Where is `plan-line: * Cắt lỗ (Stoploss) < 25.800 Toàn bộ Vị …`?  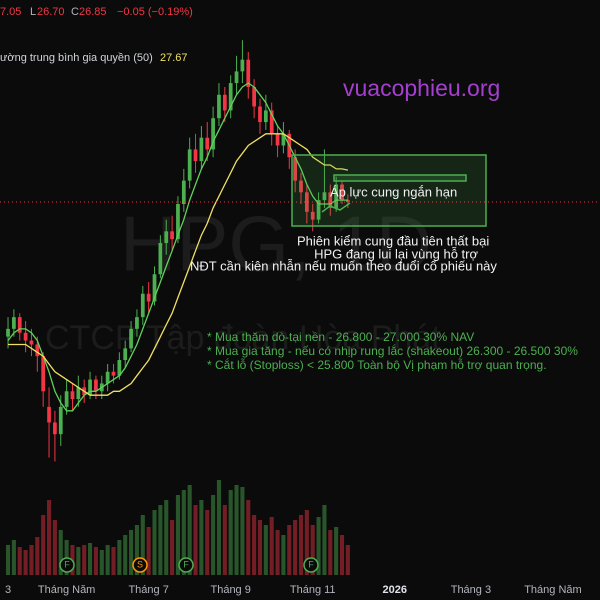 plan-line: * Cắt lỗ (Stoploss) < 25.800 Toàn bộ Vị … is located at coordinates (377, 364).